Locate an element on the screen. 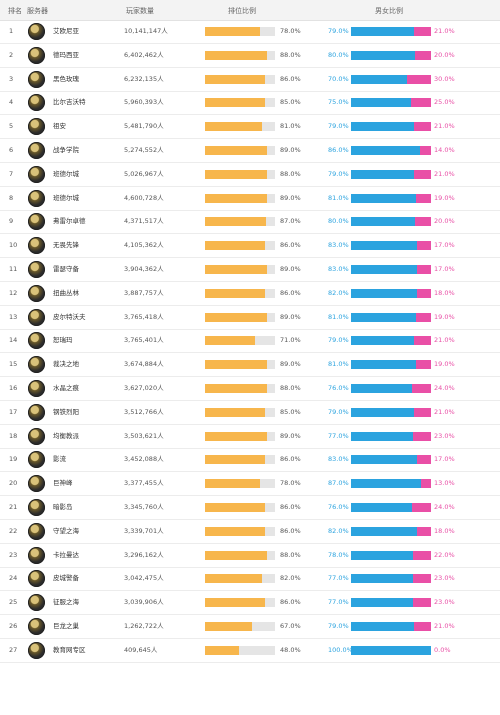  male-ratio-value: 81.0% is located at coordinates (338, 197).